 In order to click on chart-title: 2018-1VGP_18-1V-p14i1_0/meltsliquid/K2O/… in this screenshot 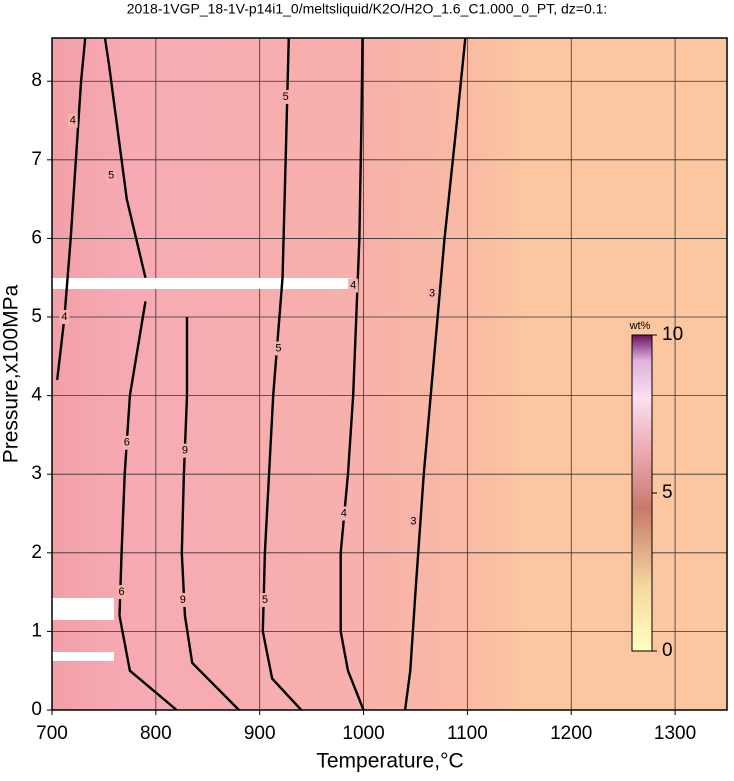, I will do `click(367, 9)`.